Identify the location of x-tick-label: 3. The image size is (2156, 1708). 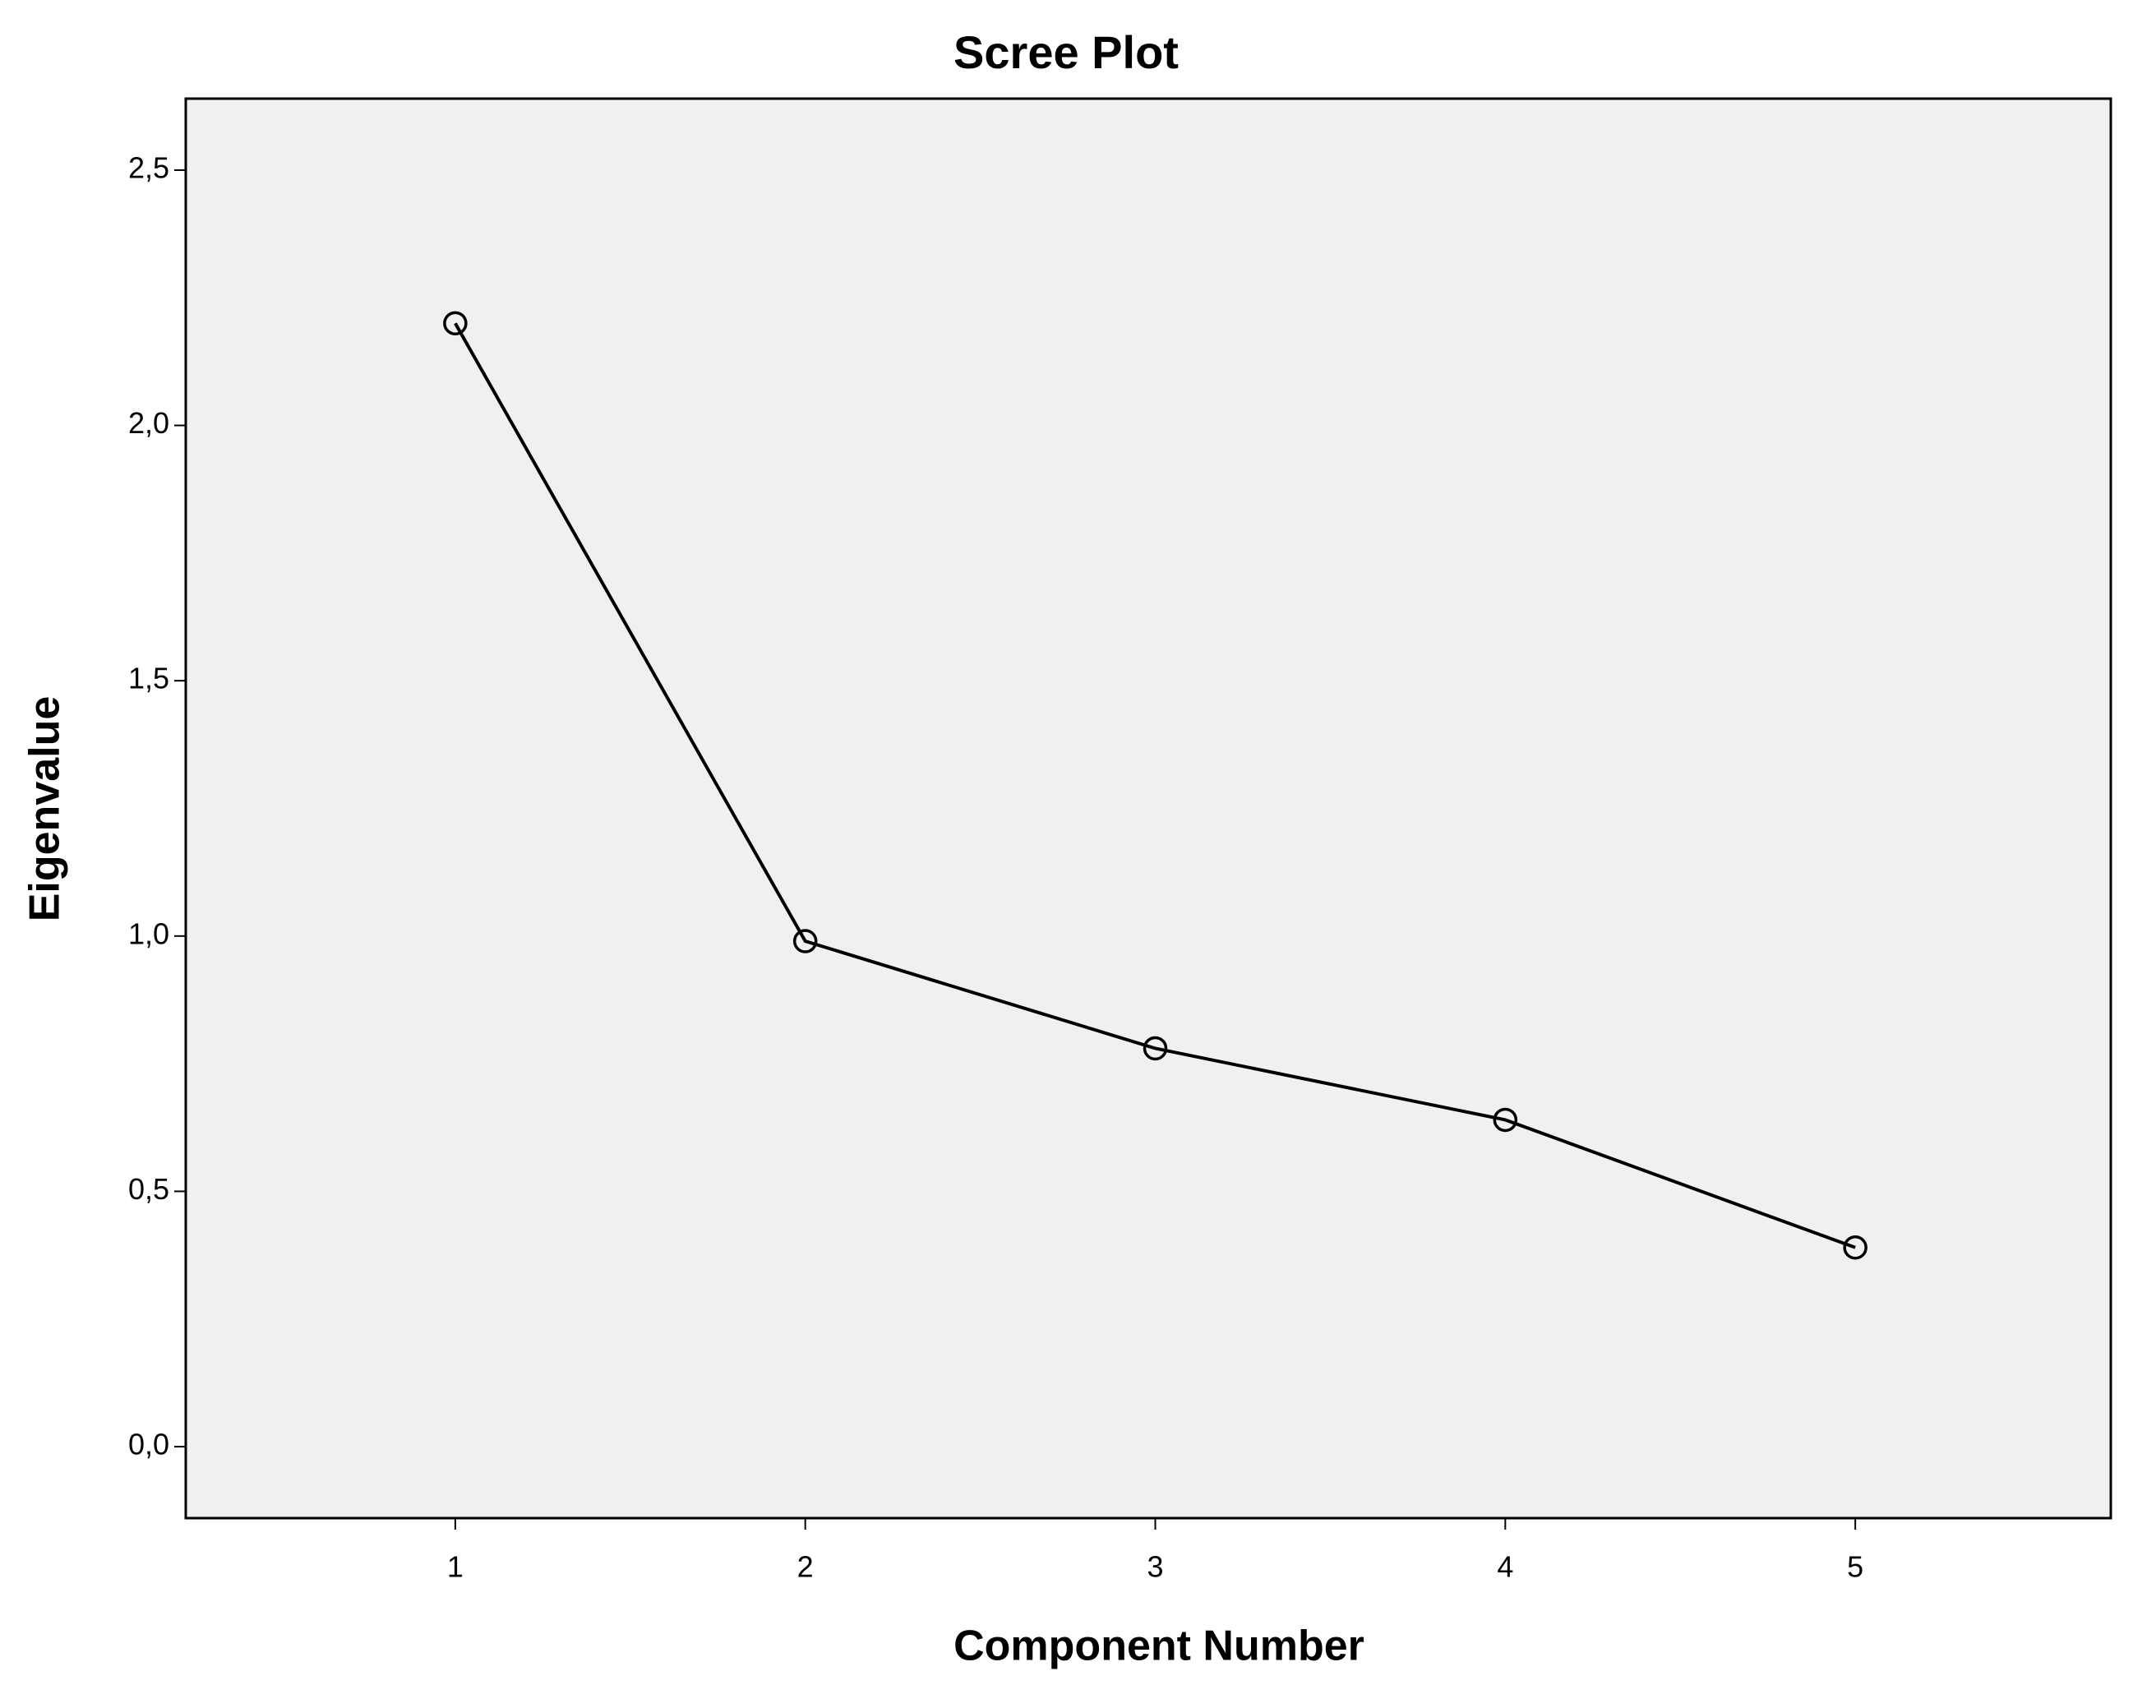
(1156, 1567).